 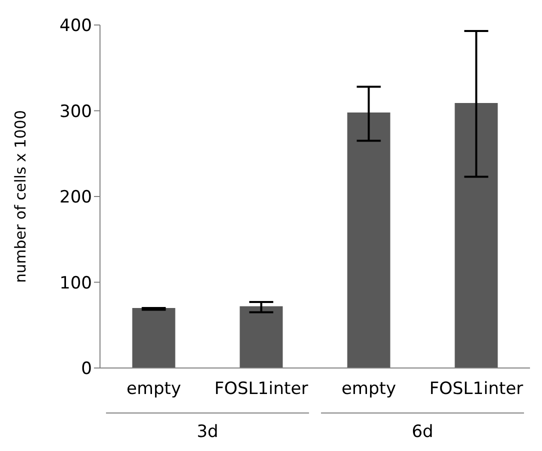 What do you see at coordinates (86, 369) in the screenshot?
I see `y-tick-label: 0` at bounding box center [86, 369].